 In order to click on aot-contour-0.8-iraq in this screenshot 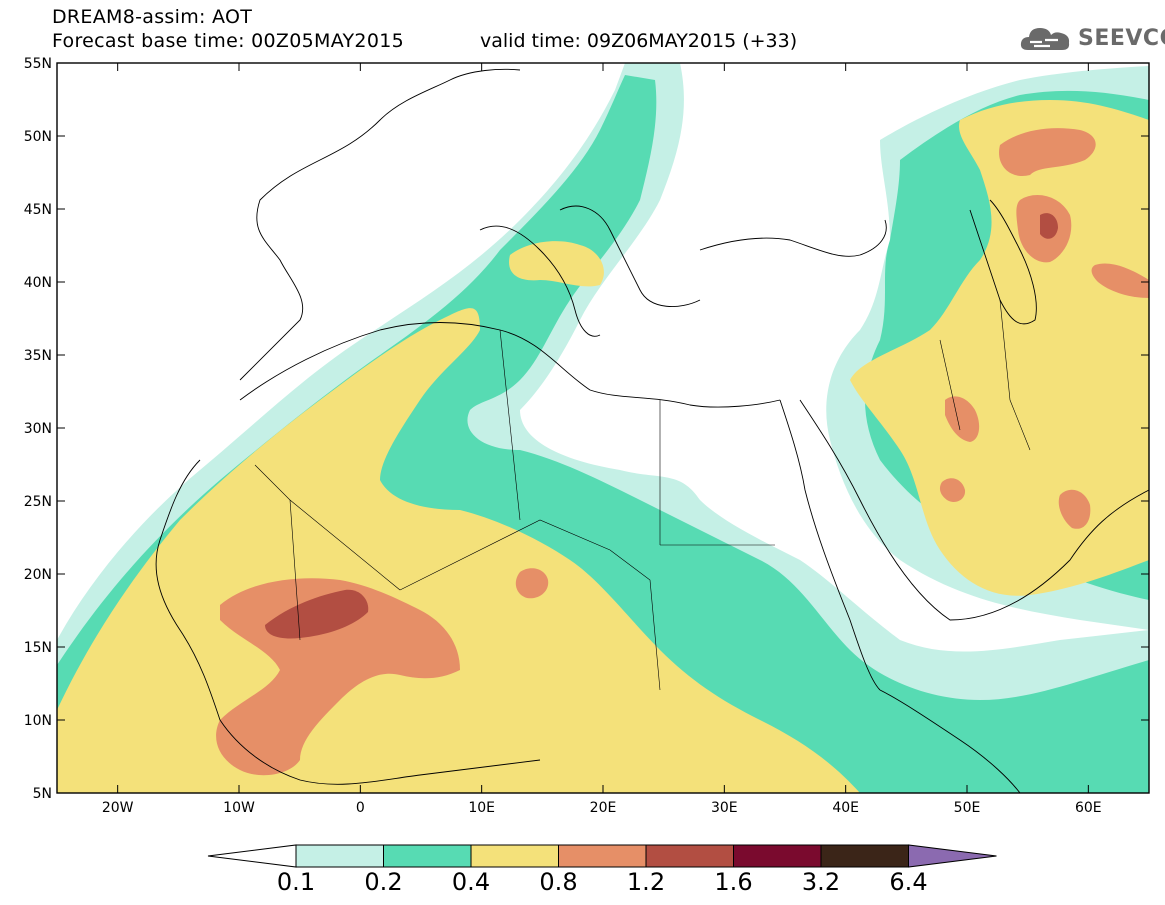, I will do `click(962, 419)`.